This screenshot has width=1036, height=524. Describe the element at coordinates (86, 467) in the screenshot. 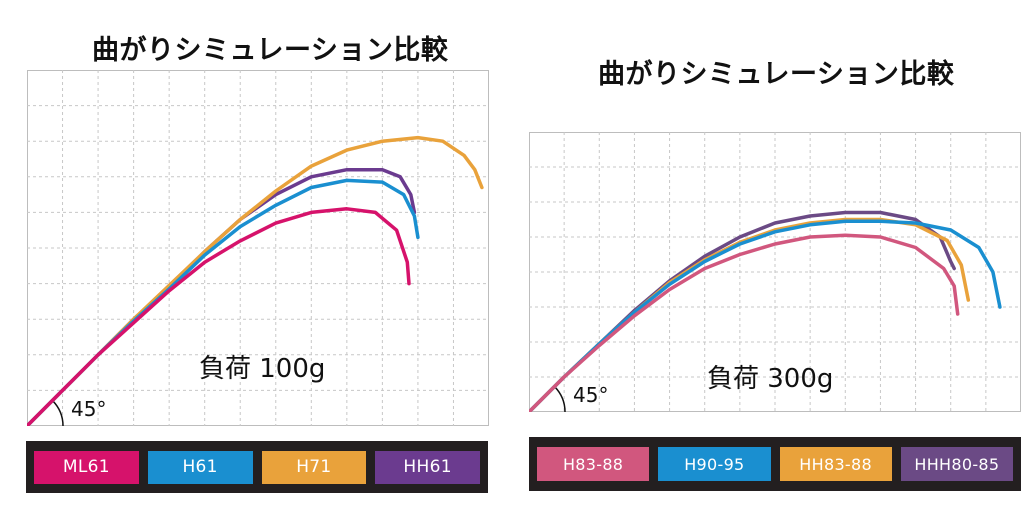

I see `legend-item-ml61: ML61` at that location.